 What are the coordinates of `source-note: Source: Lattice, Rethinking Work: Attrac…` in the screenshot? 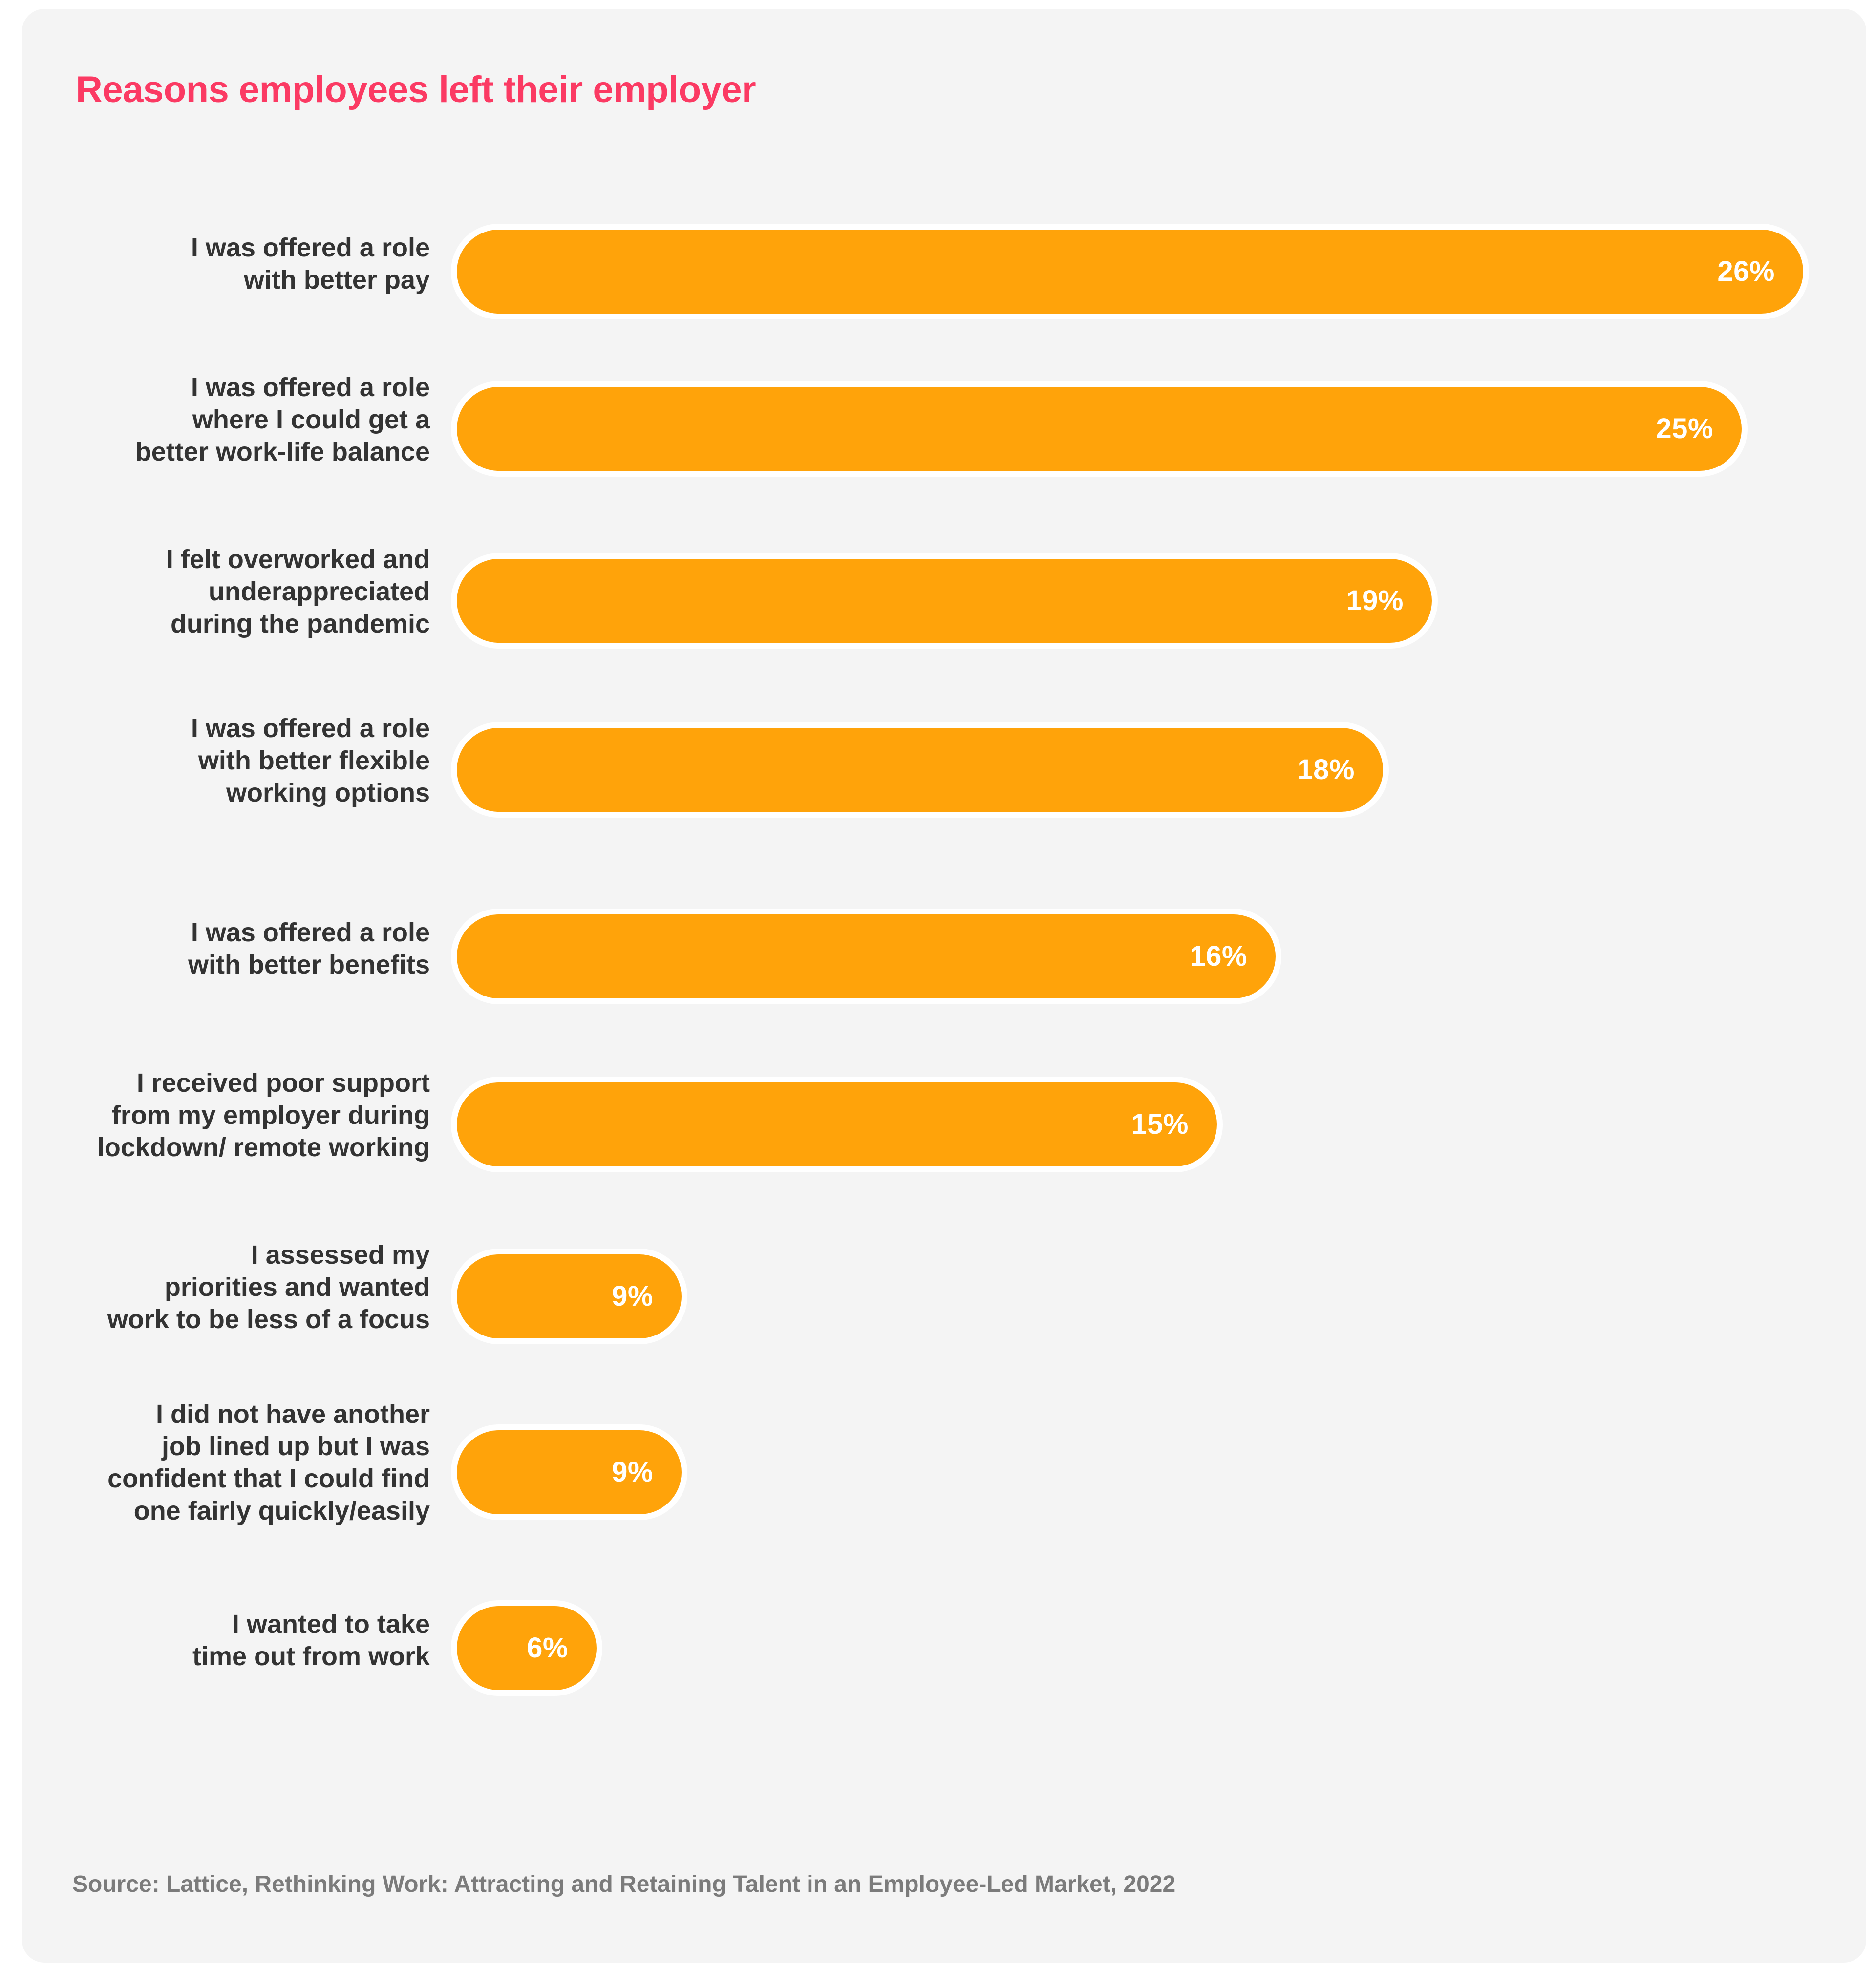 It's located at (624, 1884).